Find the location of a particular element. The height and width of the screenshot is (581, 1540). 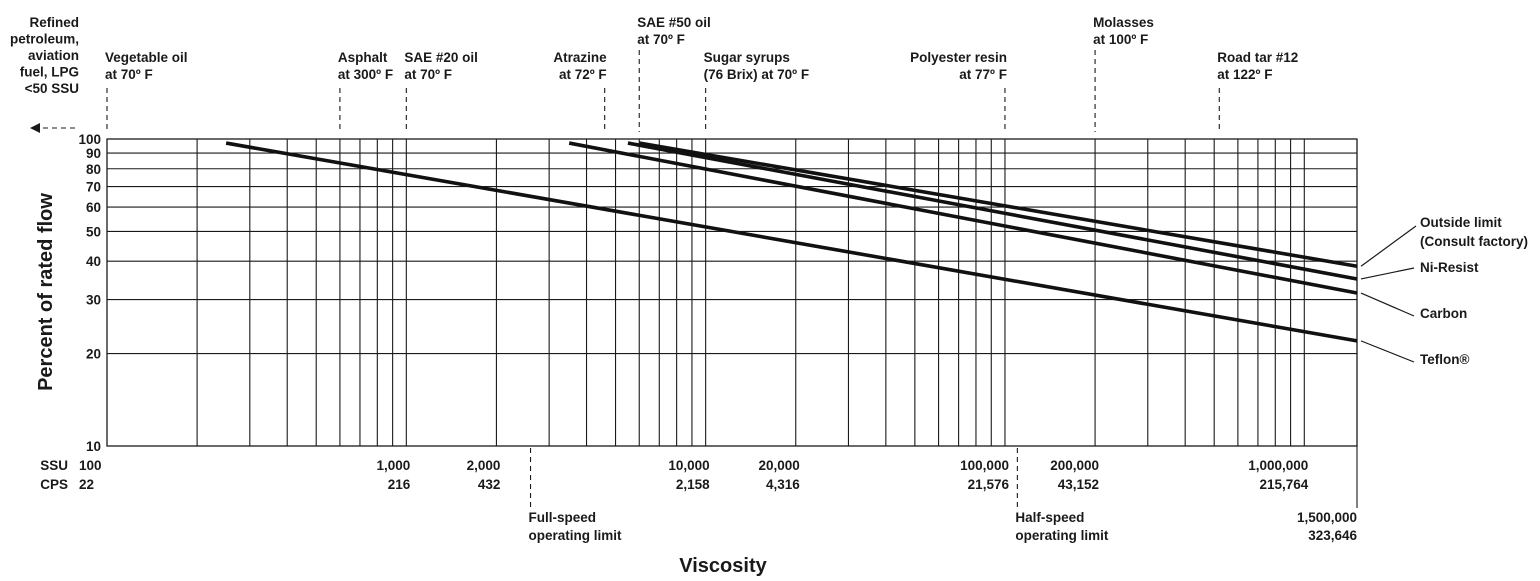

y-tick-label-90: 90 is located at coordinates (93, 153).